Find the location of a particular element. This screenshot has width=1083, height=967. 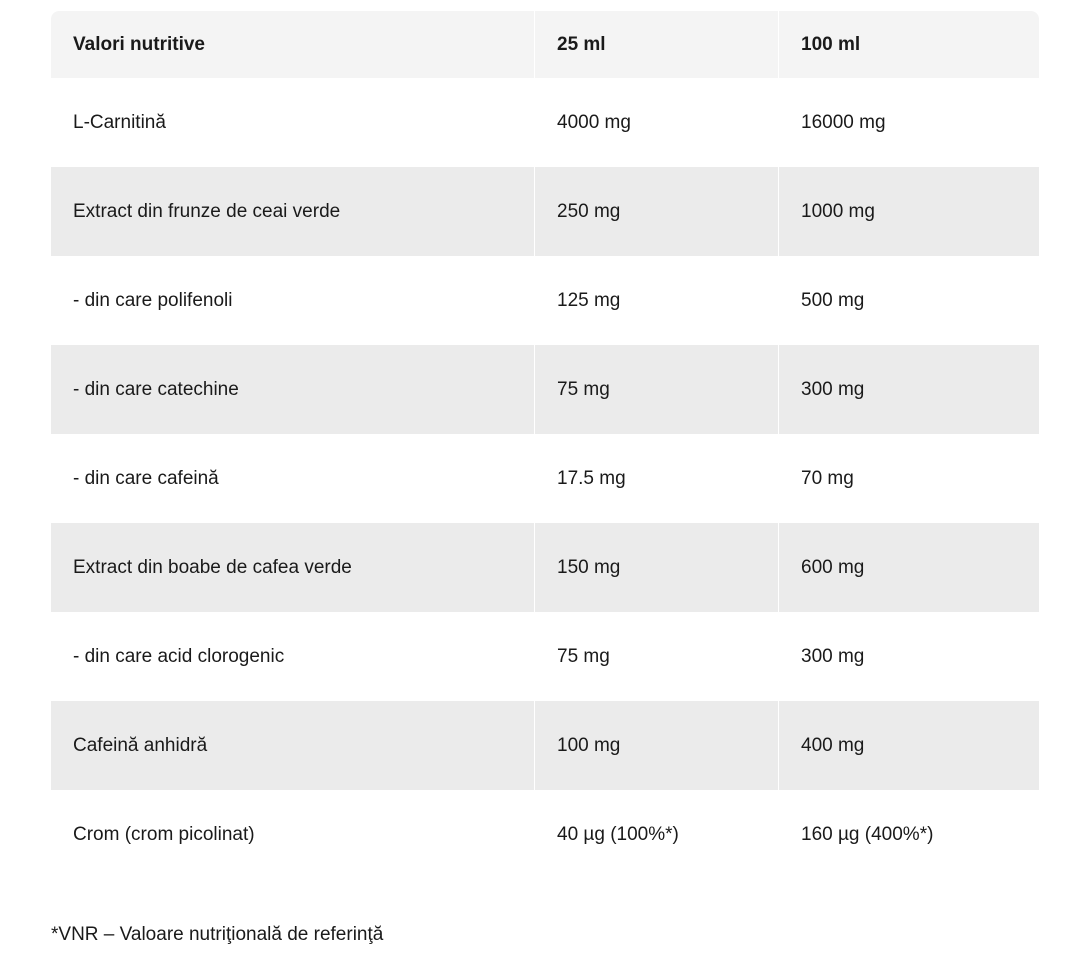

cell-25ml: 250 mg is located at coordinates (656, 211).